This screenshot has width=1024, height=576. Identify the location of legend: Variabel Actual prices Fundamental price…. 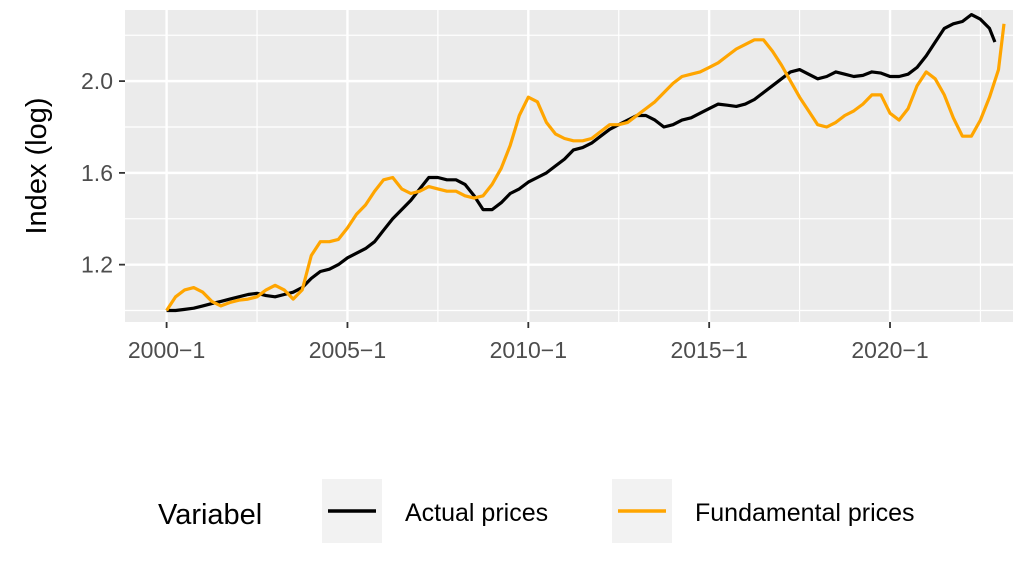
(536, 511).